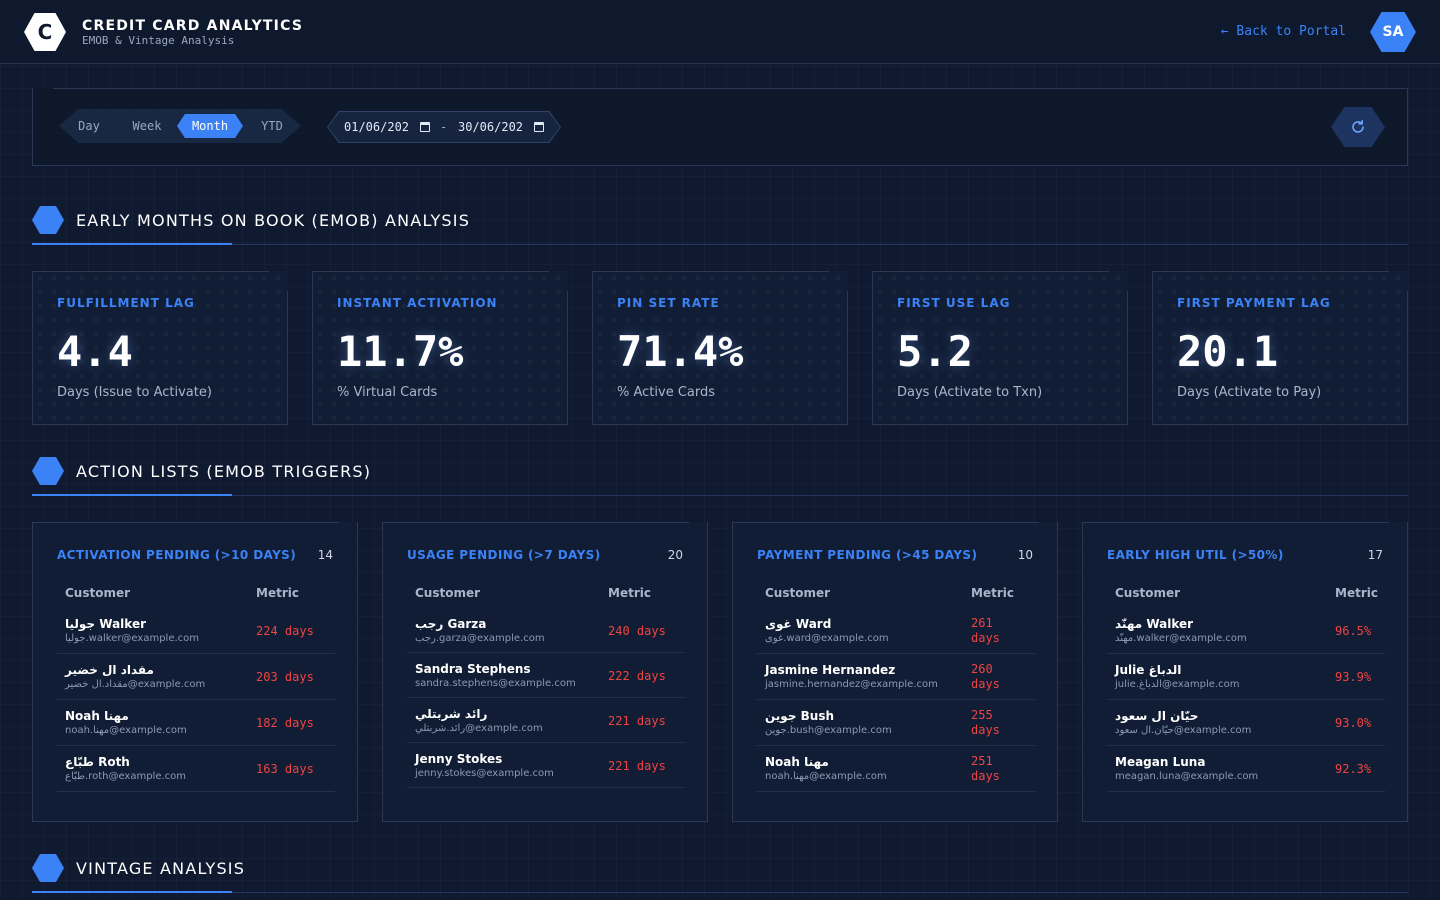 The image size is (1440, 900). I want to click on list-title: ACTIVATION PENDING (>10 DAYS), so click(177, 555).